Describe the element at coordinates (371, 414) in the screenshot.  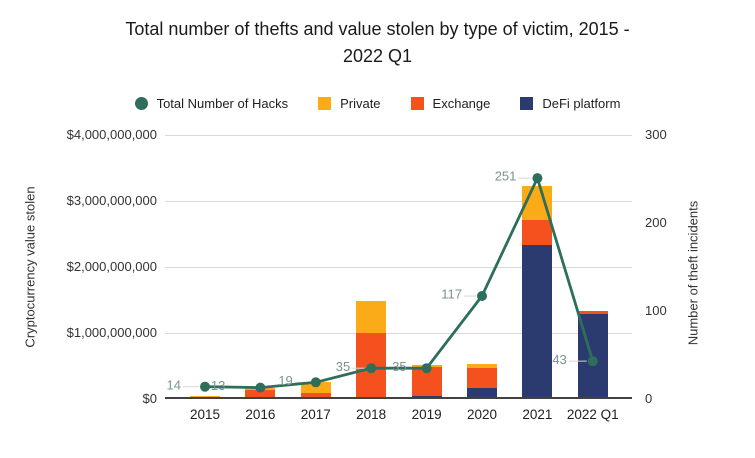
I see `x-axis-label-2018: 2018` at that location.